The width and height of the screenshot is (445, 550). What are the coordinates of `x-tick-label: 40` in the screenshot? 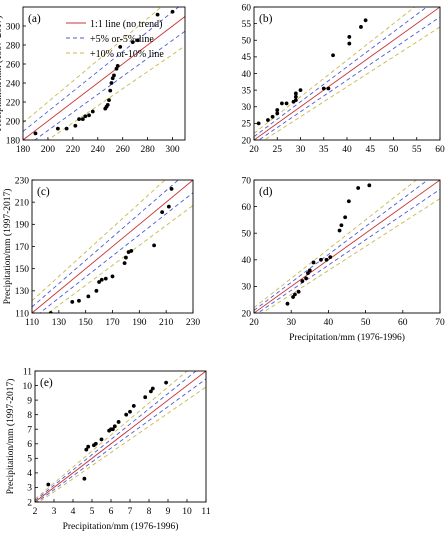 It's located at (347, 150).